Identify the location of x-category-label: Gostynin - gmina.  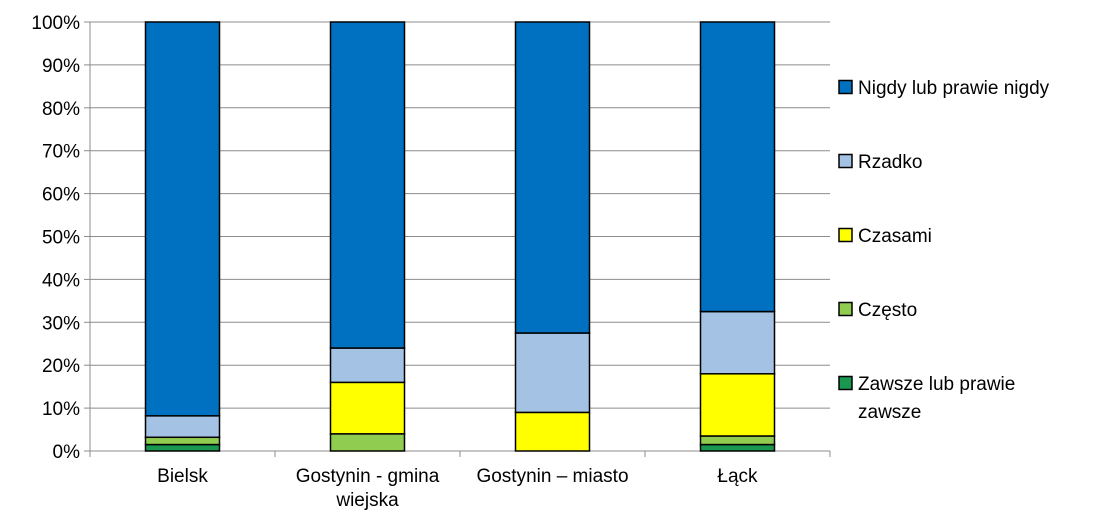
(368, 476).